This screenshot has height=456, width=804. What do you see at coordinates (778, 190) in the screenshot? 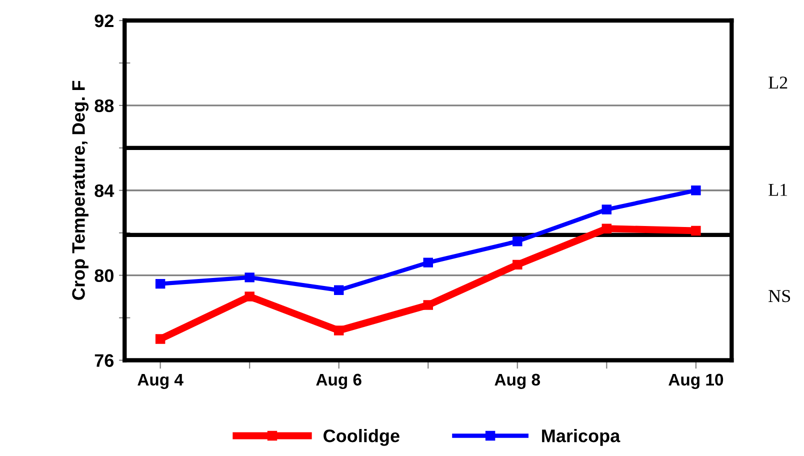
I see `text: L1` at bounding box center [778, 190].